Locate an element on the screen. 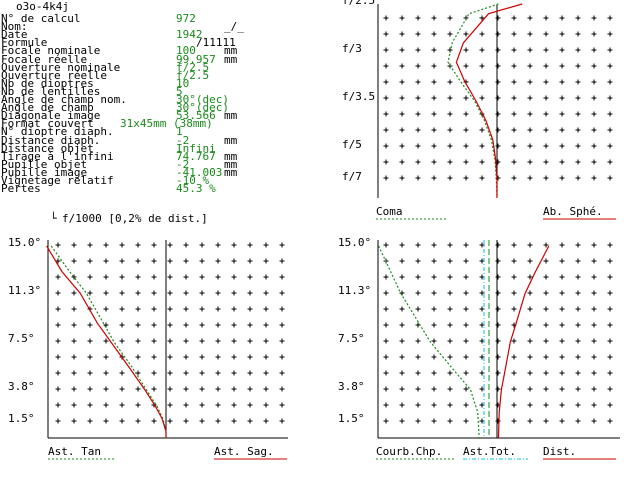  spec-label: Distance objet is located at coordinates (47, 148).